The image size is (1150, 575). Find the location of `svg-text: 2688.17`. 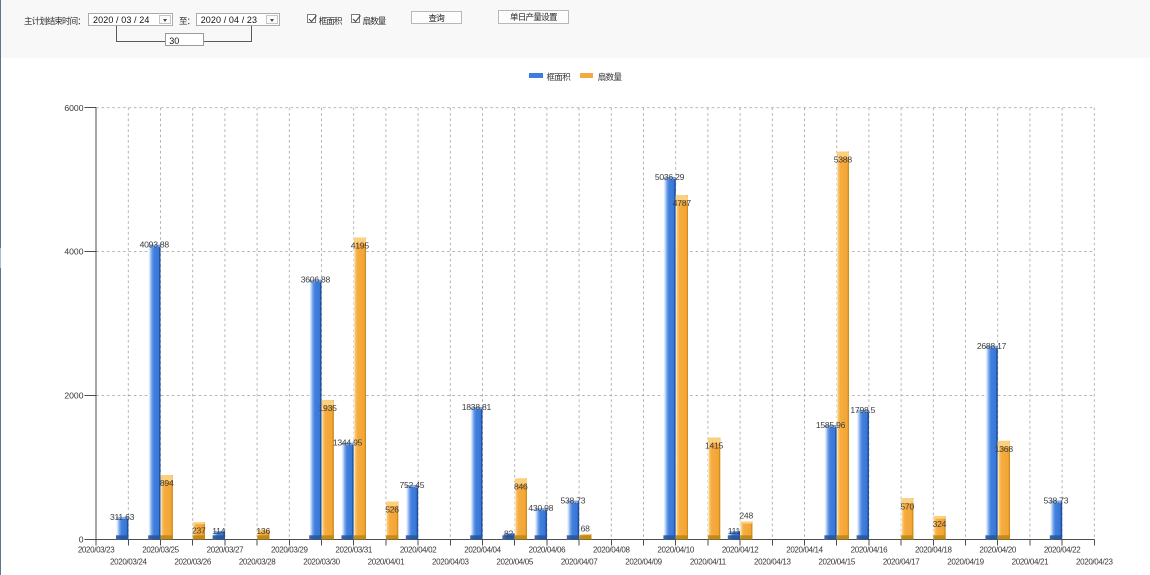

svg-text: 2688.17 is located at coordinates (992, 346).